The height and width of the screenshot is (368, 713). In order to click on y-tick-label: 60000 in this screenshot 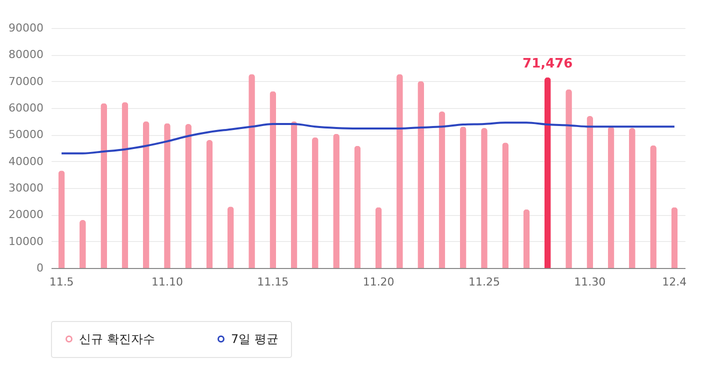, I will do `click(26, 108)`.